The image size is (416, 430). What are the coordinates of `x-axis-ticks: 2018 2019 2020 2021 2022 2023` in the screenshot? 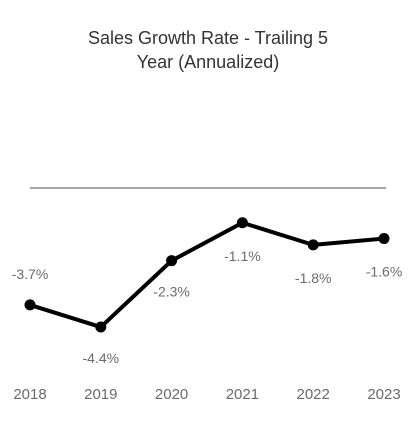 It's located at (206, 394).